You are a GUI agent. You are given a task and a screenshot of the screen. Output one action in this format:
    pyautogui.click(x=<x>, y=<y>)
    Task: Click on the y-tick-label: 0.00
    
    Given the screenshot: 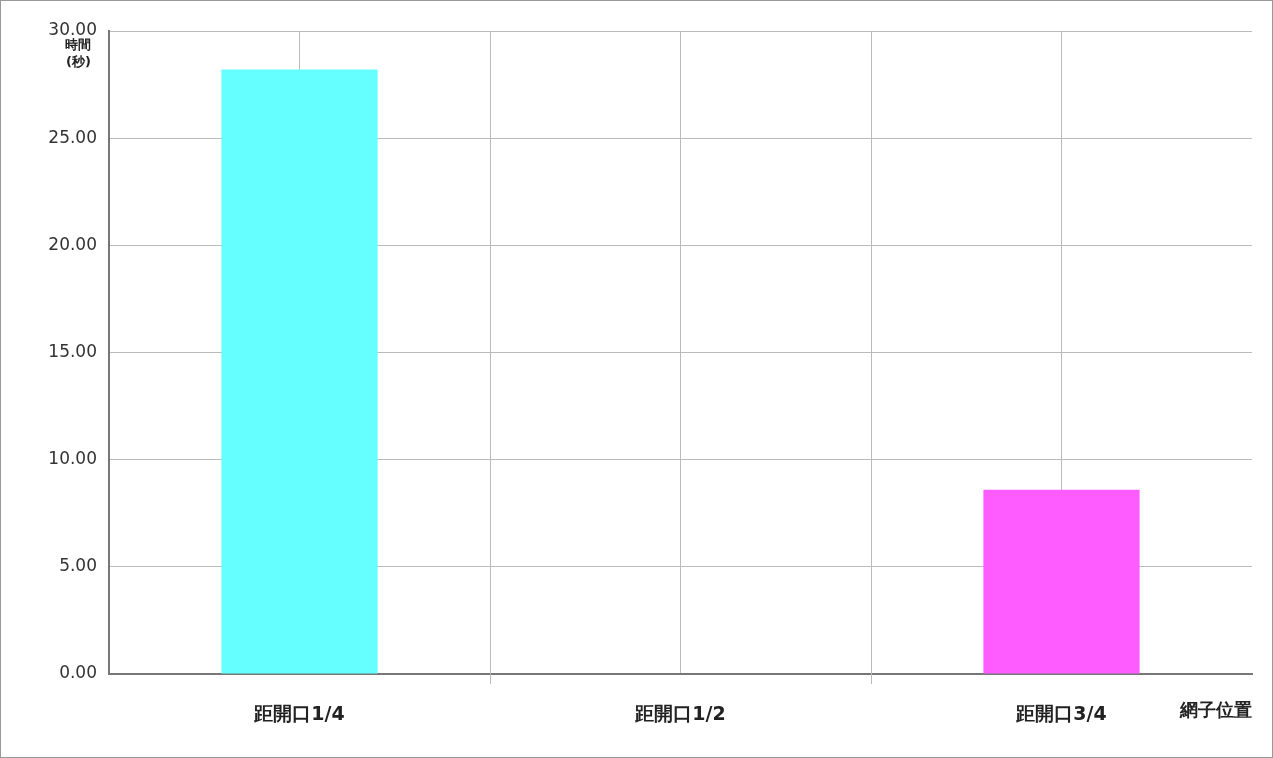 What is the action you would take?
    pyautogui.click(x=78, y=672)
    